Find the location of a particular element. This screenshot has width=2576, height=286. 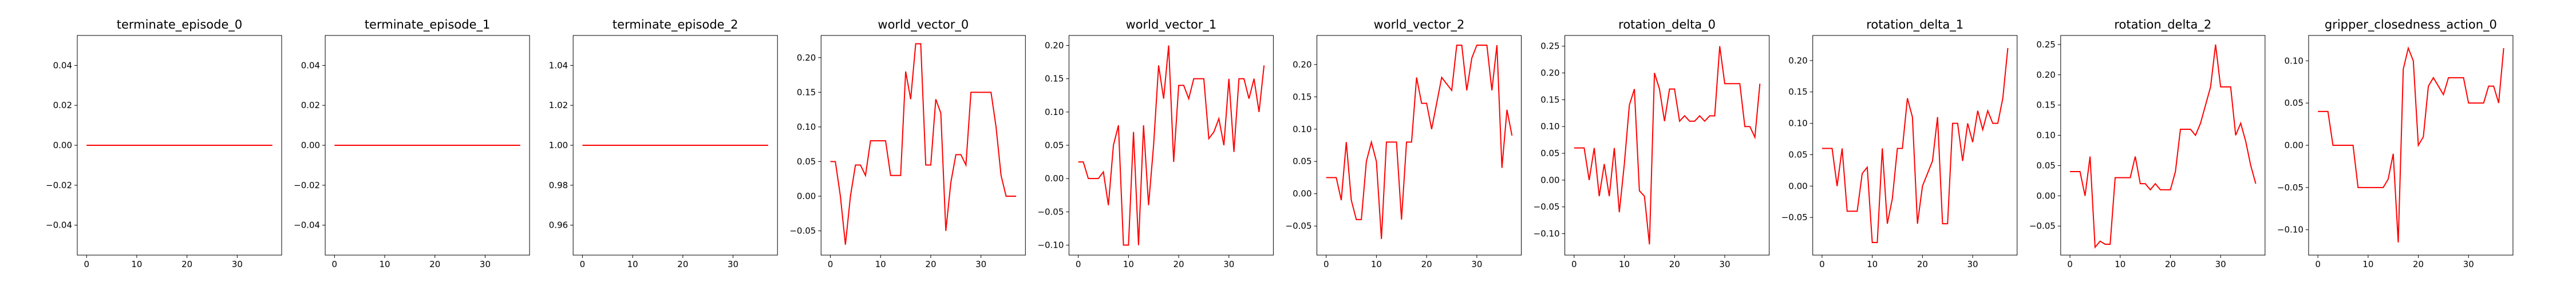

chart-title: rotation_delta_1 is located at coordinates (1914, 25).